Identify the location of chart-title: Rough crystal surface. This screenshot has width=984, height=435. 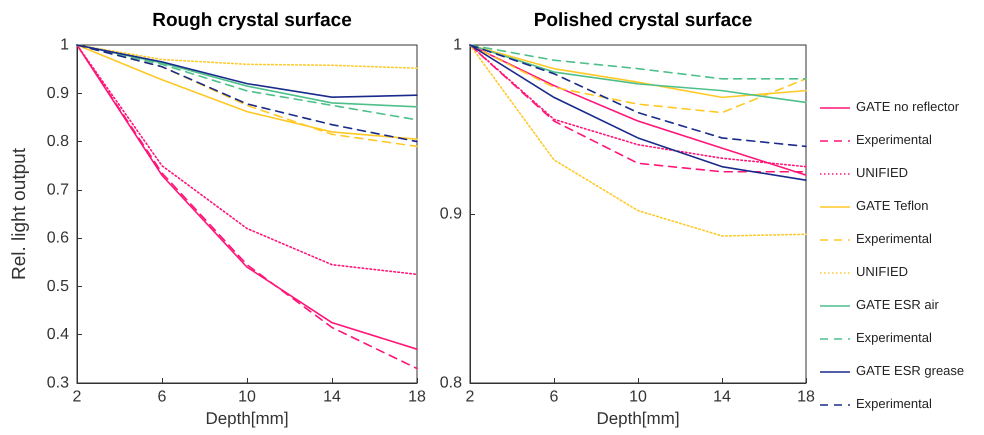
(252, 20).